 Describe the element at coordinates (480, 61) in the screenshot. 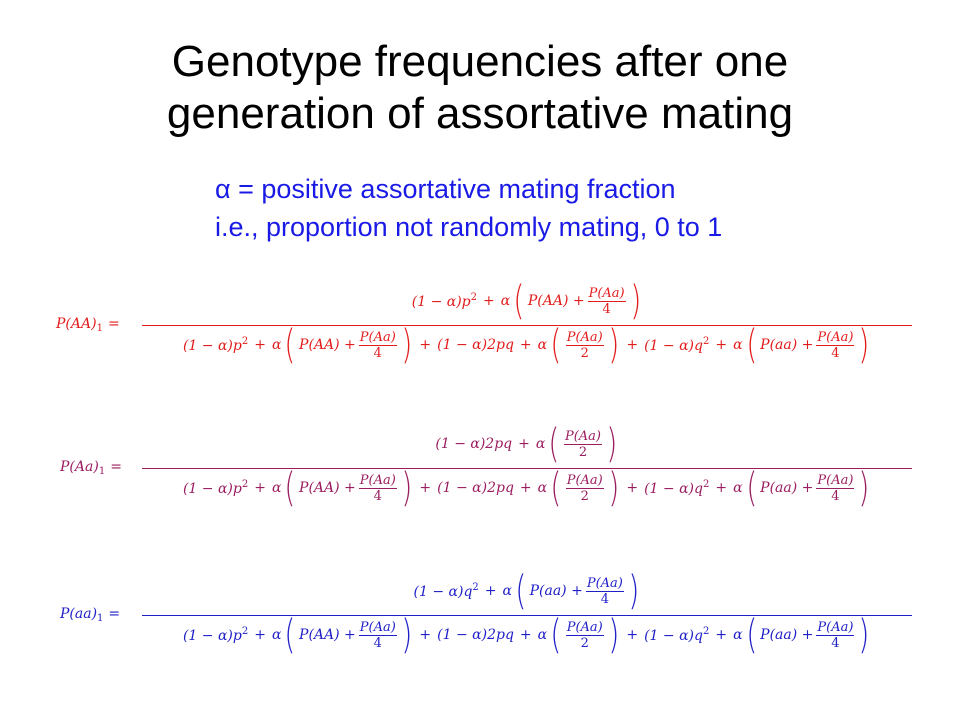

I see `title-line-1: Genotype frequencies after one` at that location.